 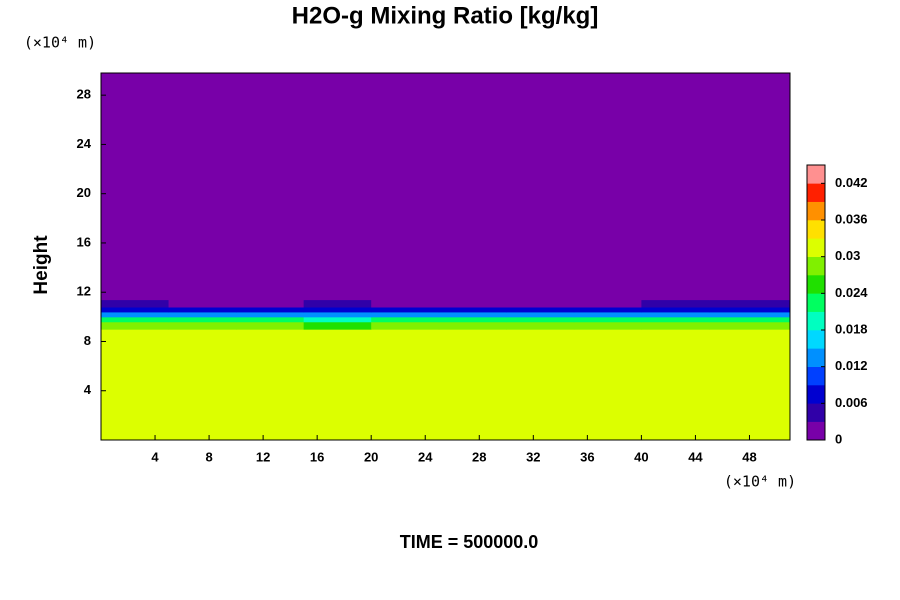 I want to click on y-tick-label: 8, so click(x=87, y=340).